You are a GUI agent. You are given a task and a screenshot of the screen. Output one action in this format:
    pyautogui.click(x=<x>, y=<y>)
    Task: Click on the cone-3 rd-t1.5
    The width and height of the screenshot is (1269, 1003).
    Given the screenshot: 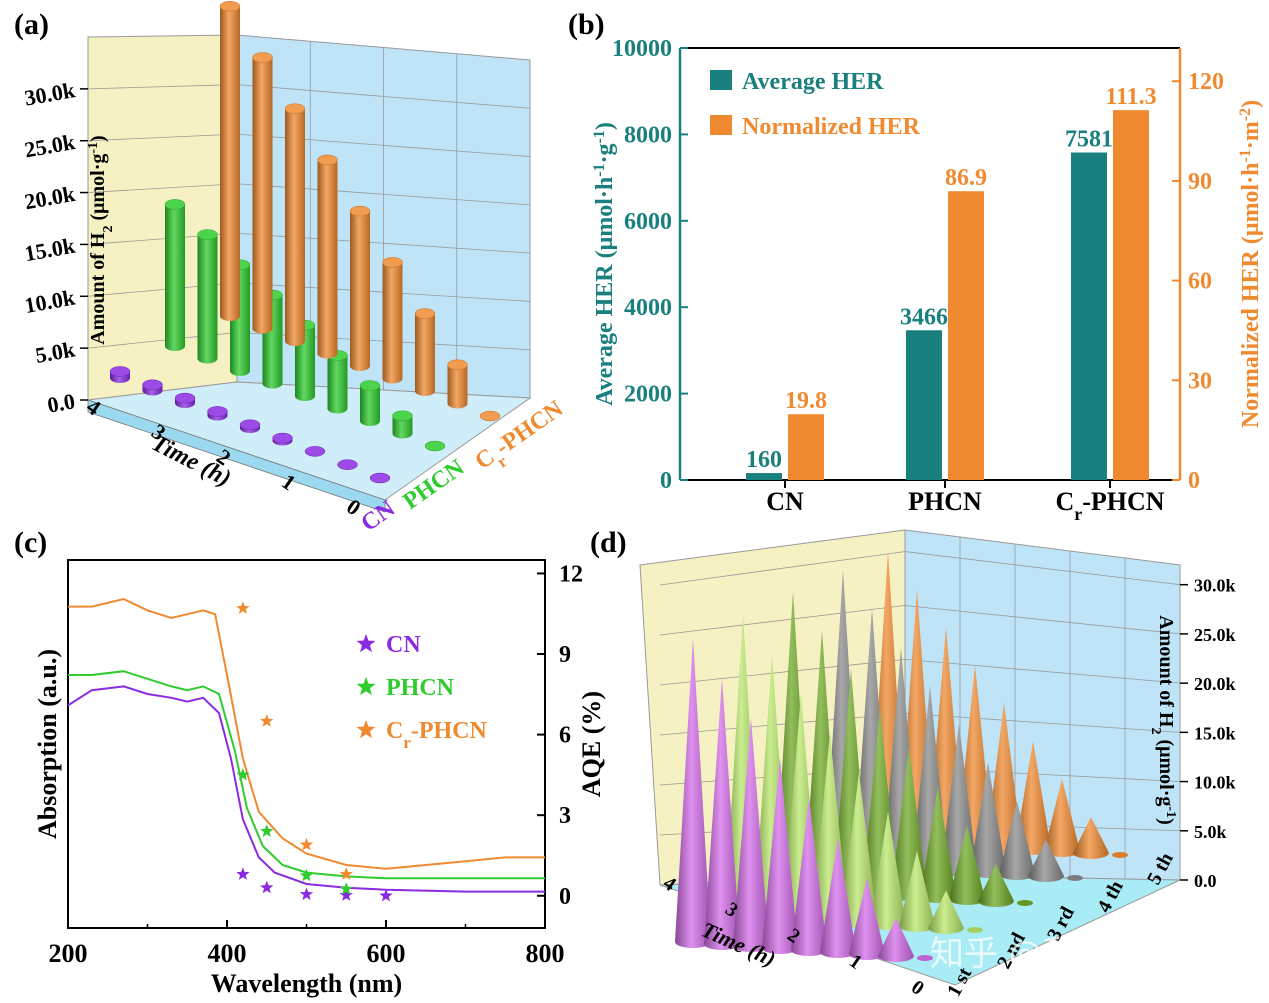 What is the action you would take?
    pyautogui.click(x=938, y=844)
    